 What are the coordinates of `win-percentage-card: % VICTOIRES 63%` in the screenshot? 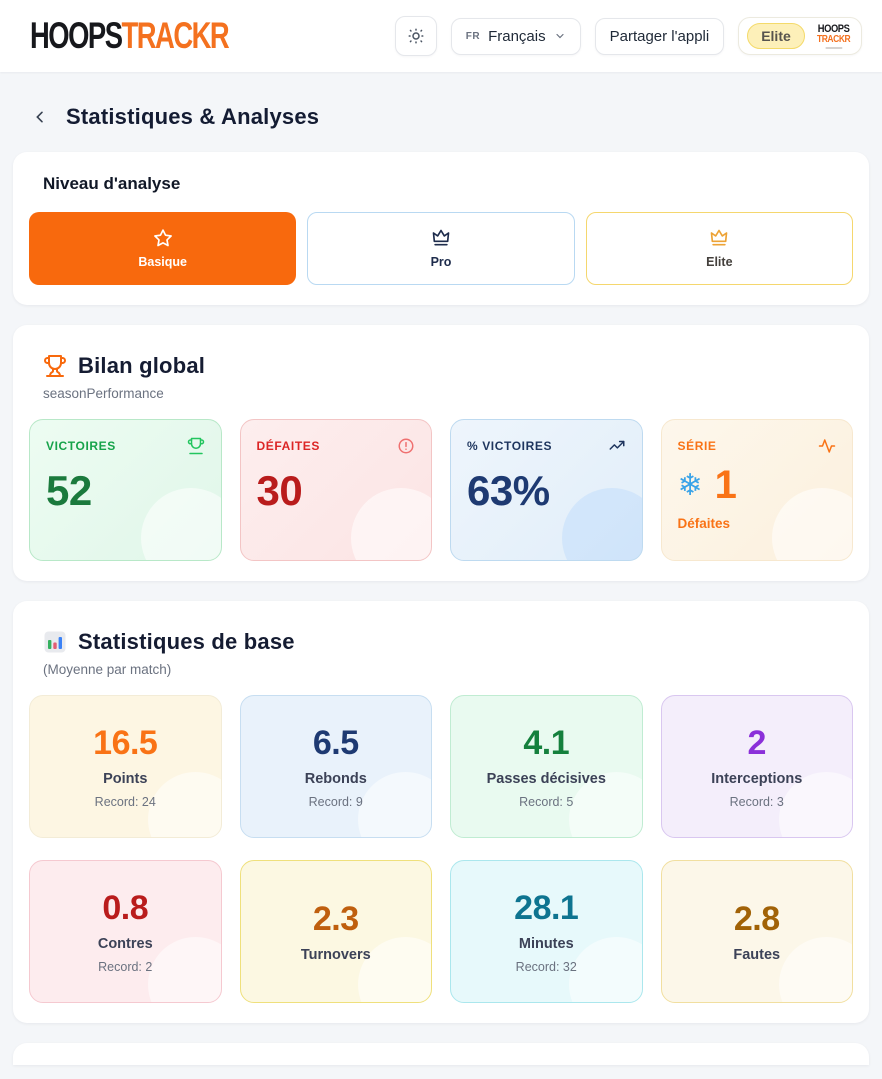 It's located at (546, 490).